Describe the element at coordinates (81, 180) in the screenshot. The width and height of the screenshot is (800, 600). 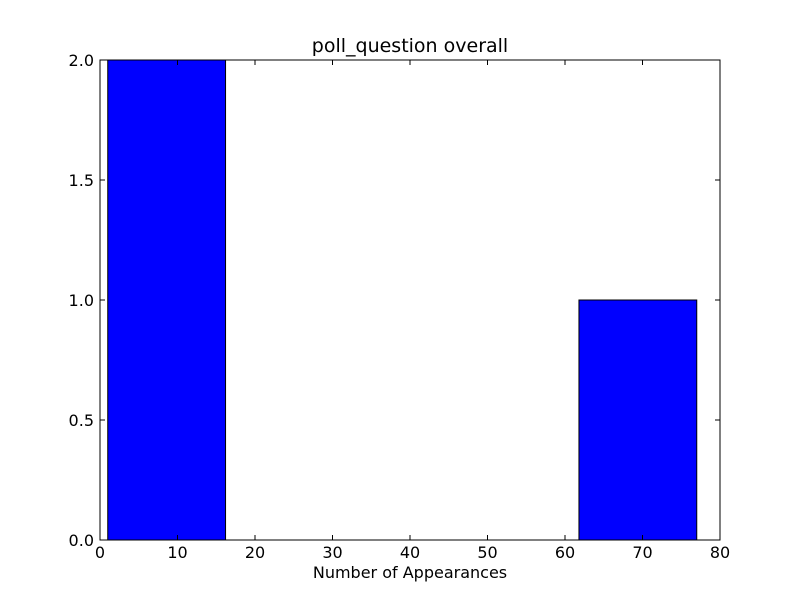
I see `y-tick-label: 1.5` at that location.